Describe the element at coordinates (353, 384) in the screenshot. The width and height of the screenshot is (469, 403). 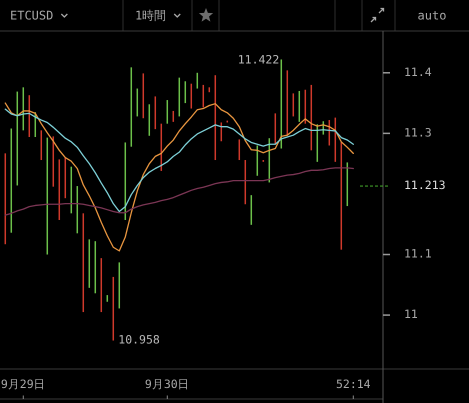
I see `x-tick-label: 52:14` at that location.